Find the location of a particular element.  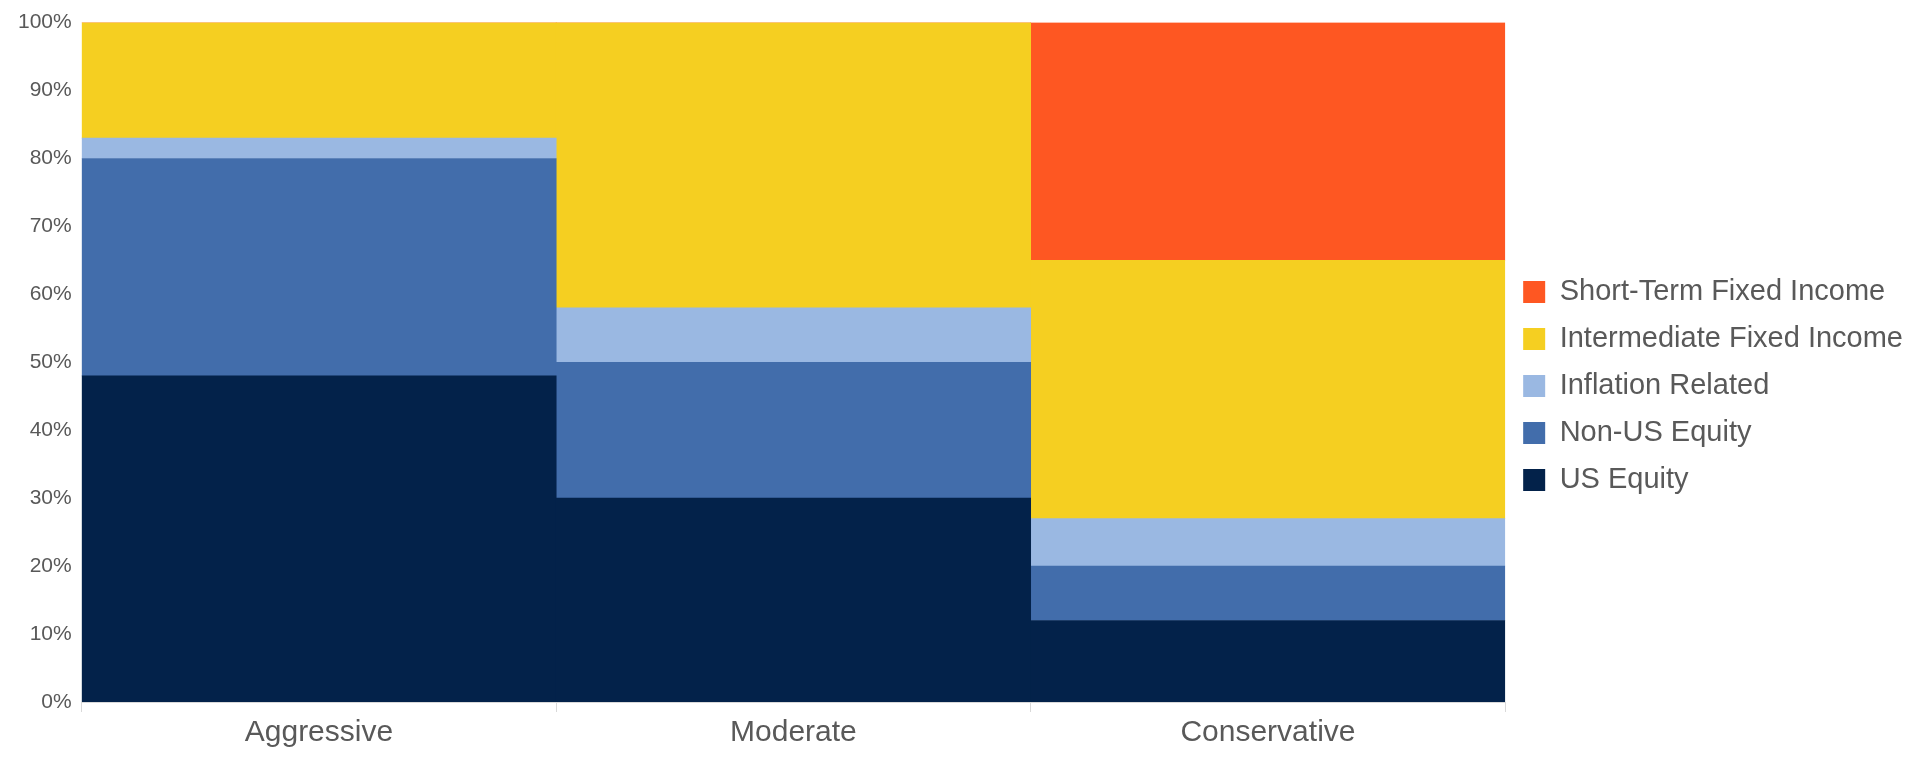

y-tick-label: 90% is located at coordinates (50, 89).